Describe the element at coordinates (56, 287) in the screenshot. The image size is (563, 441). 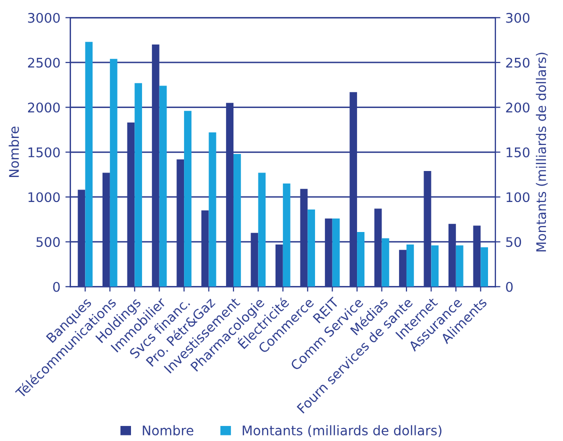
I see `y-tick-label: 0` at that location.